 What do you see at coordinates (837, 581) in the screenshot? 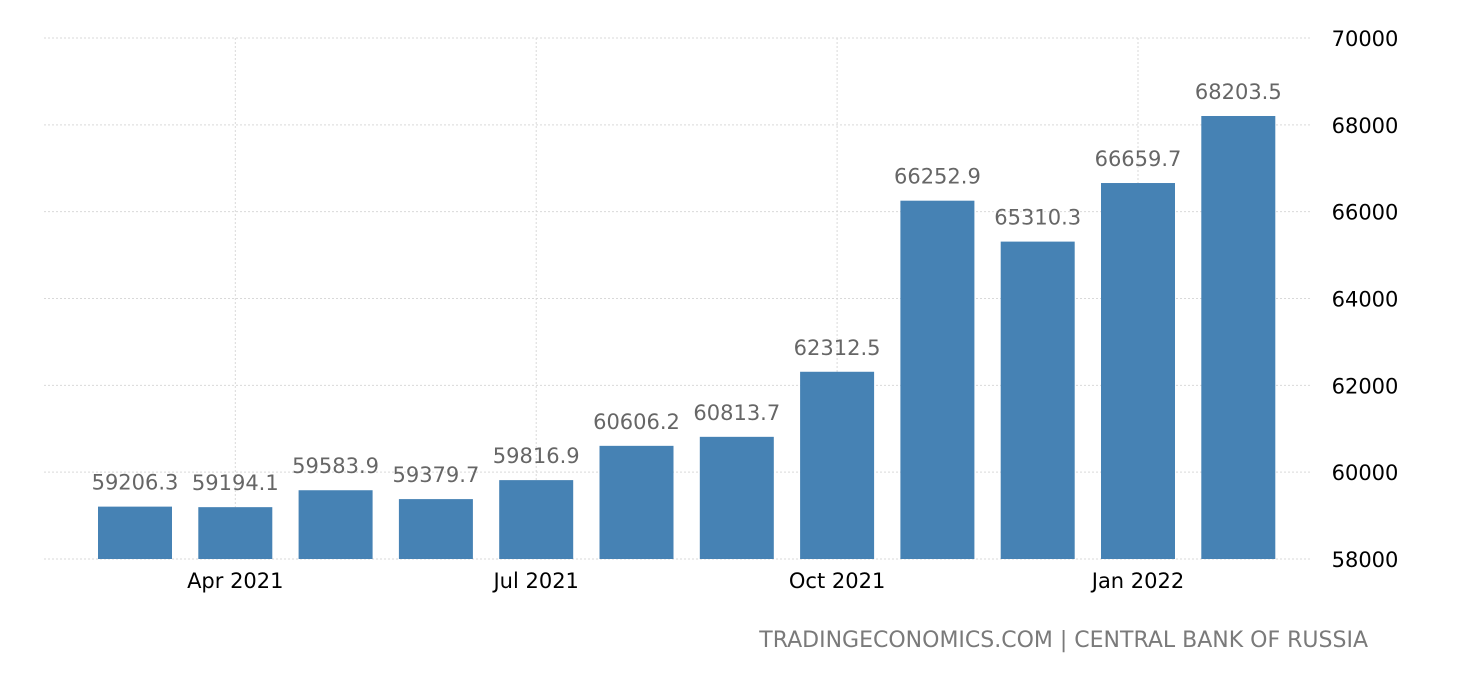
I see `x-tick-label: Oct 2021` at bounding box center [837, 581].